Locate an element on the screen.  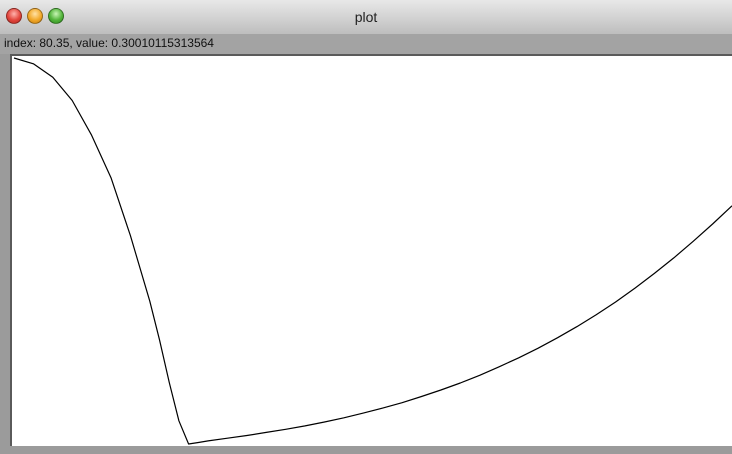
title-bar: plot is located at coordinates (366, 17).